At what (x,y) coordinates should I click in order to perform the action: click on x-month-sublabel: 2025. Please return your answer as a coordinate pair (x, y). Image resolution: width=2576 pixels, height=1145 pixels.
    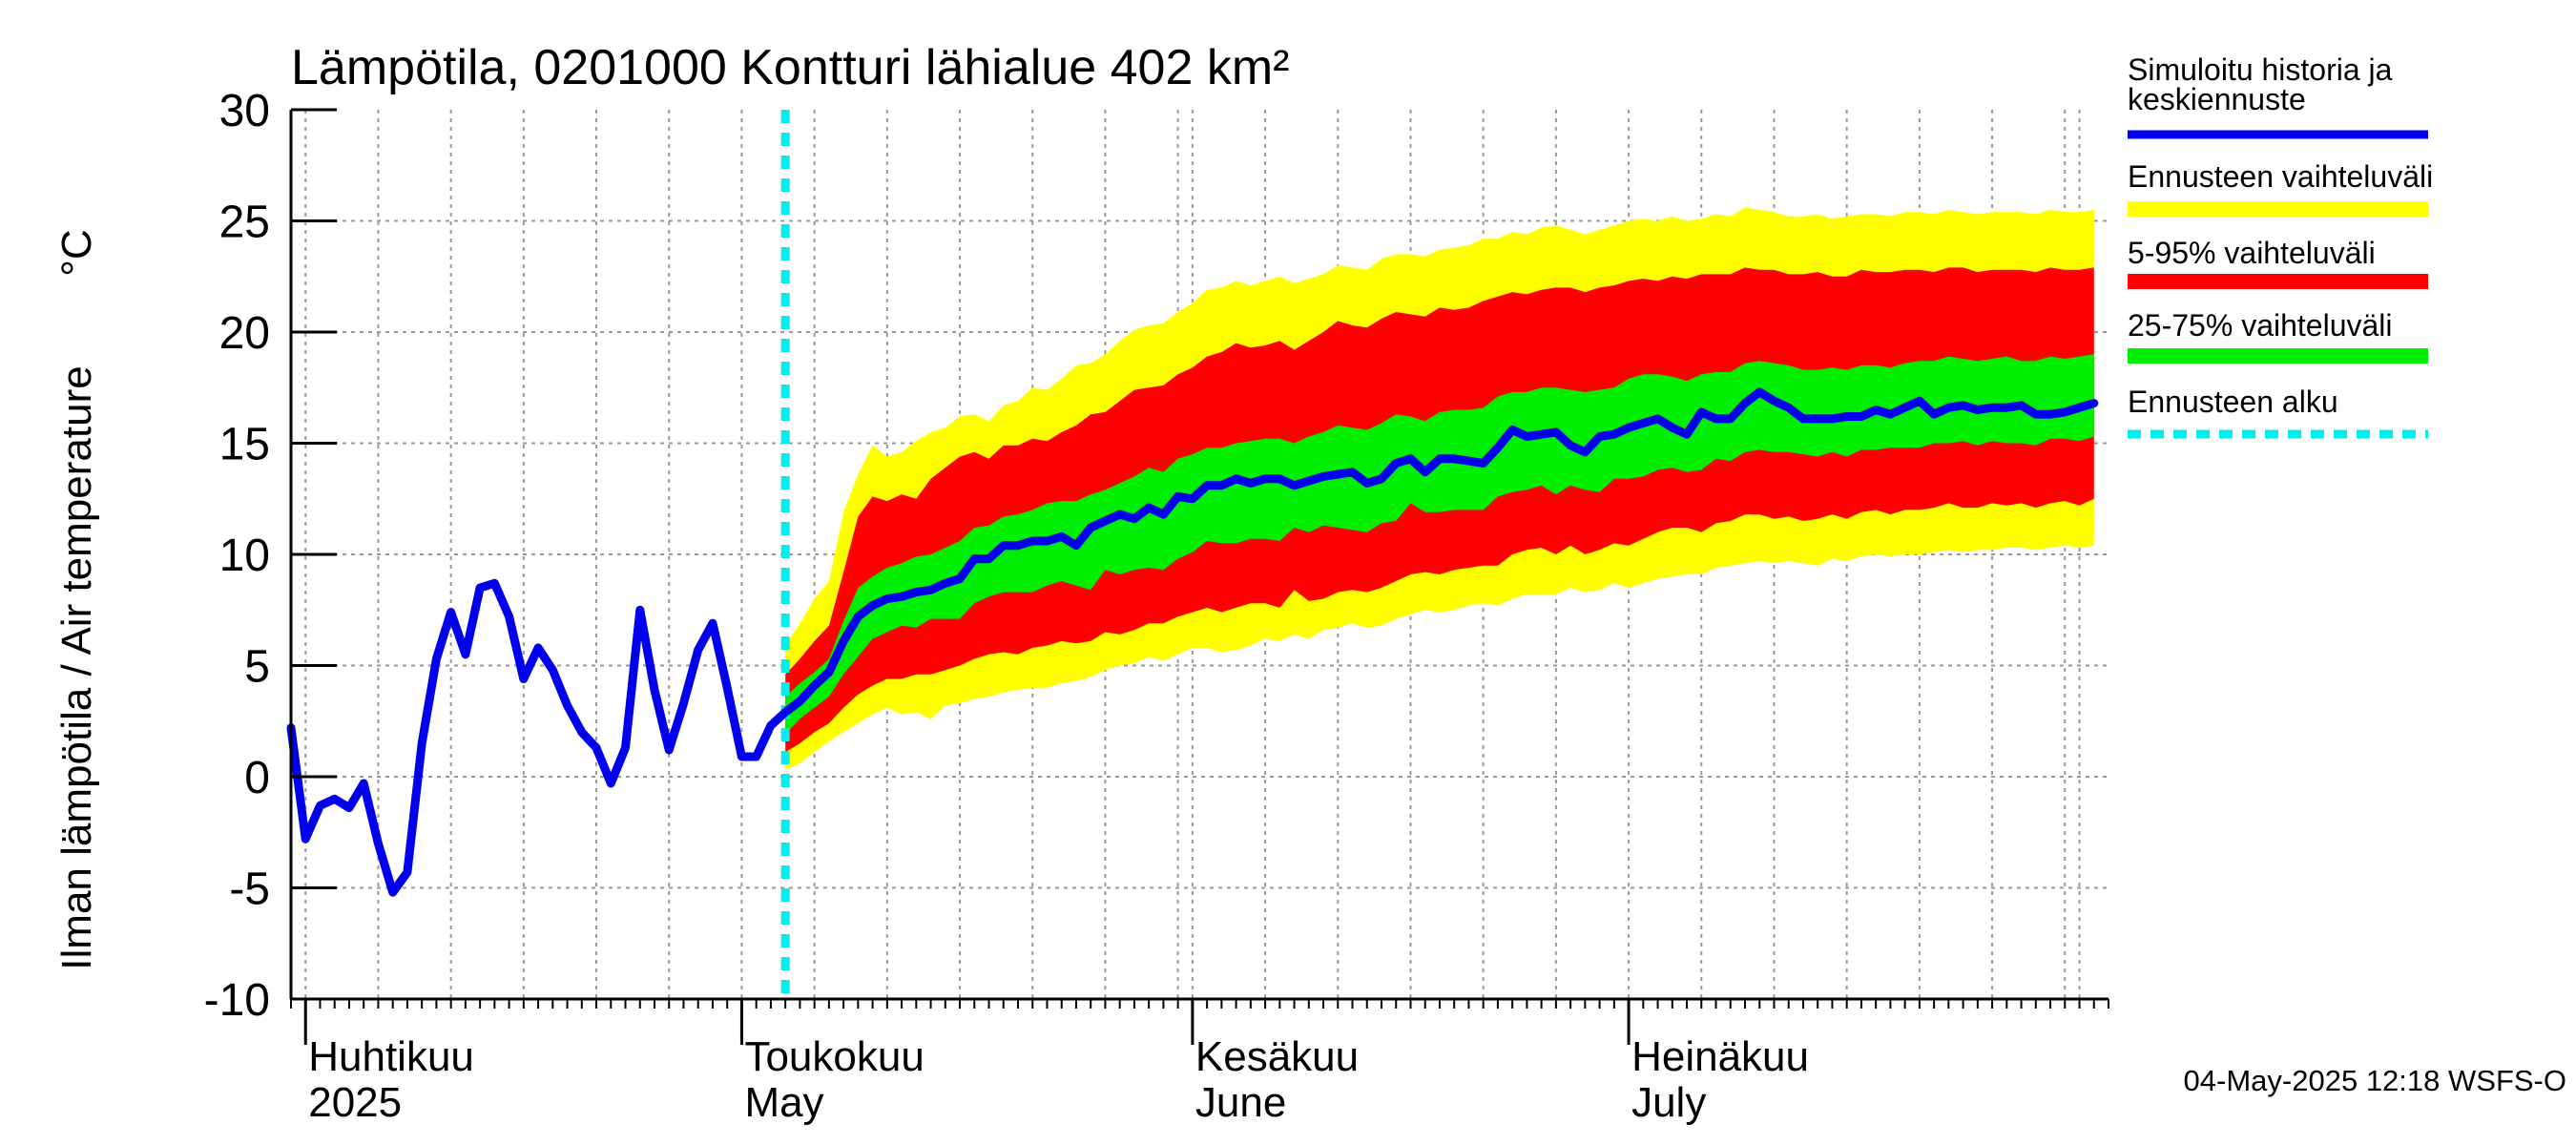
    Looking at the image, I should click on (355, 1103).